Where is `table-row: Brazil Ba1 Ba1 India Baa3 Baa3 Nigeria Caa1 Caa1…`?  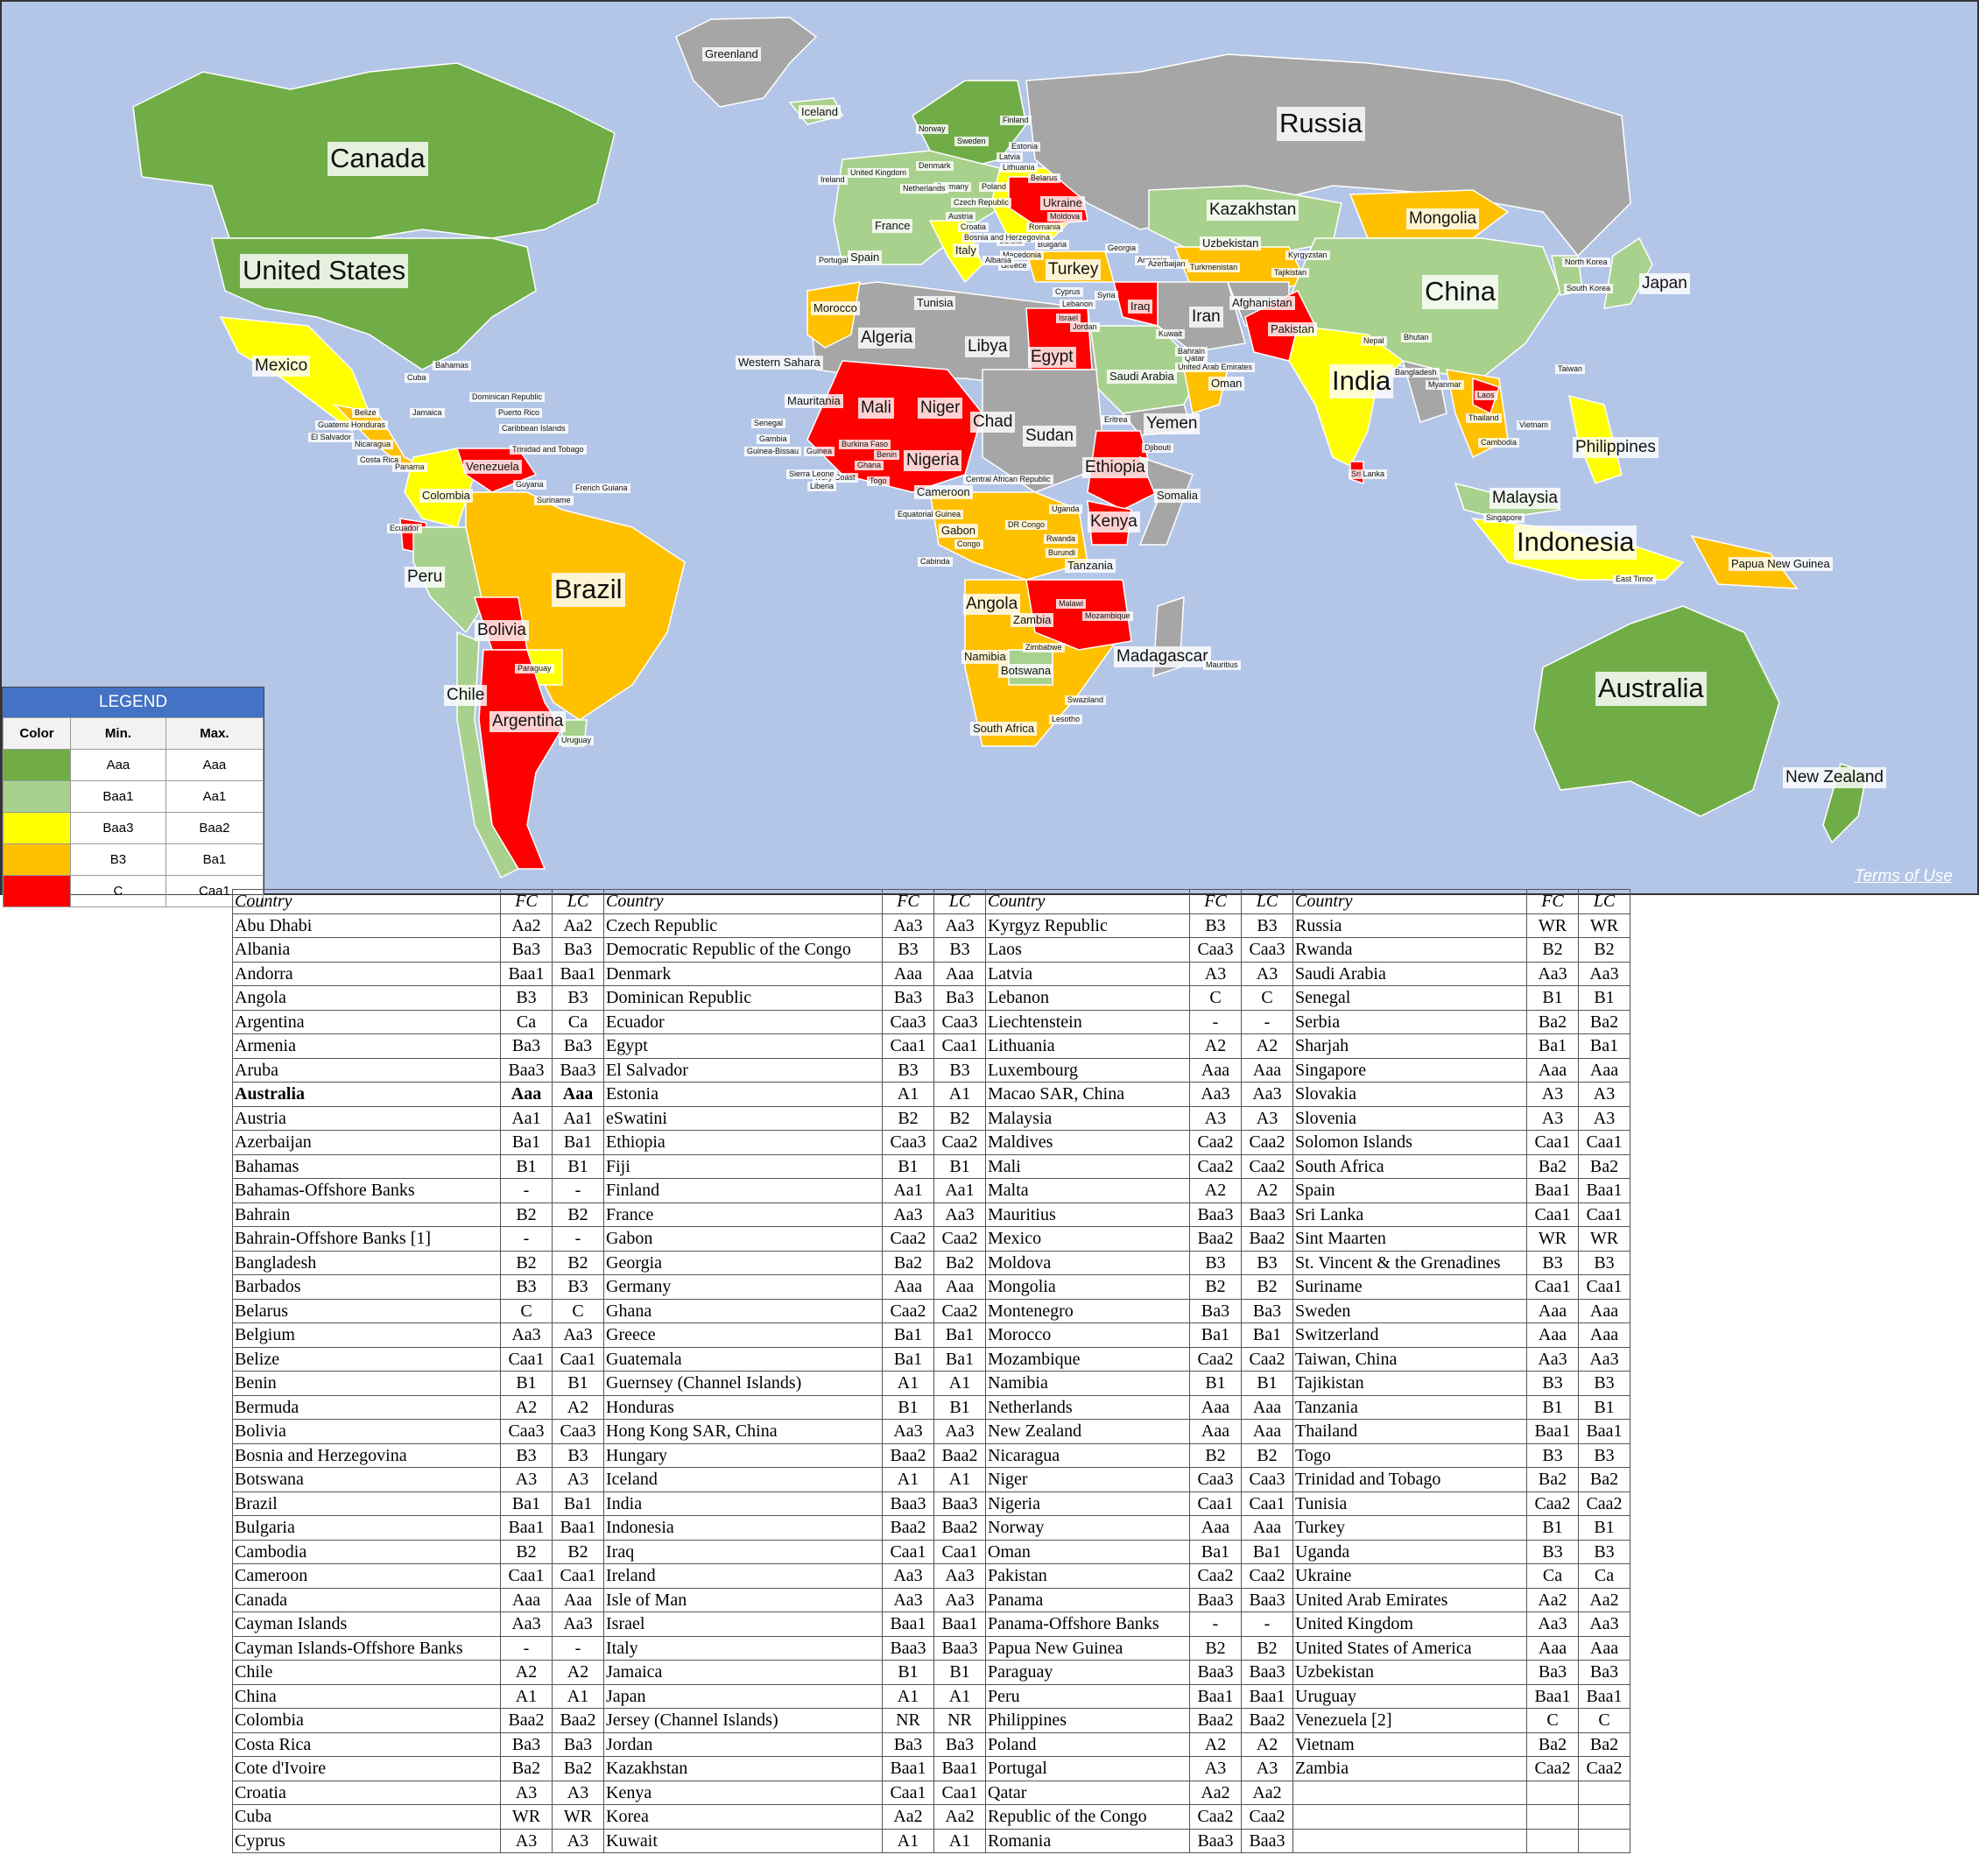 table-row: Brazil Ba1 Ba1 India Baa3 Baa3 Nigeria Caa1 Caa1… is located at coordinates (931, 1504).